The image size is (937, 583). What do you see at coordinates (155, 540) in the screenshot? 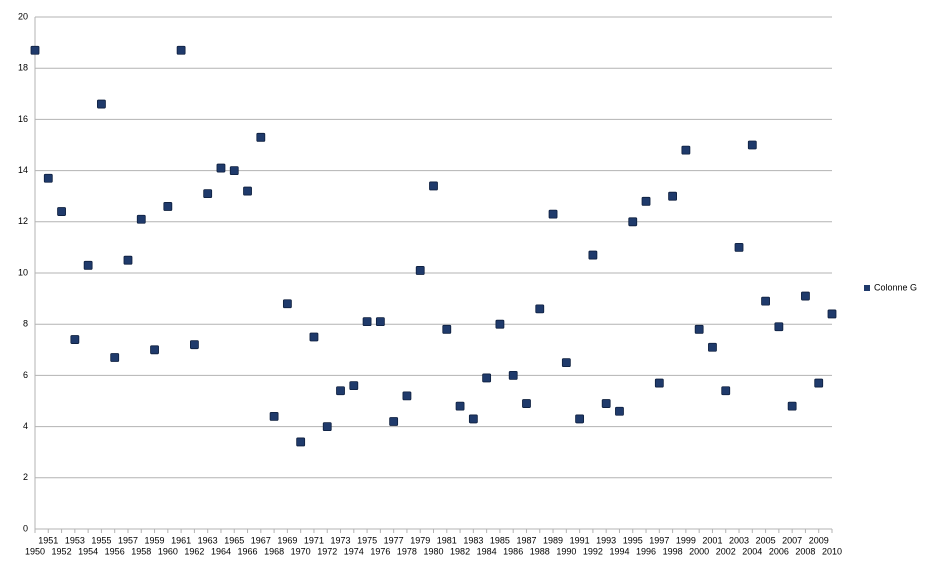
I see `x-tick-label: 1959` at bounding box center [155, 540].